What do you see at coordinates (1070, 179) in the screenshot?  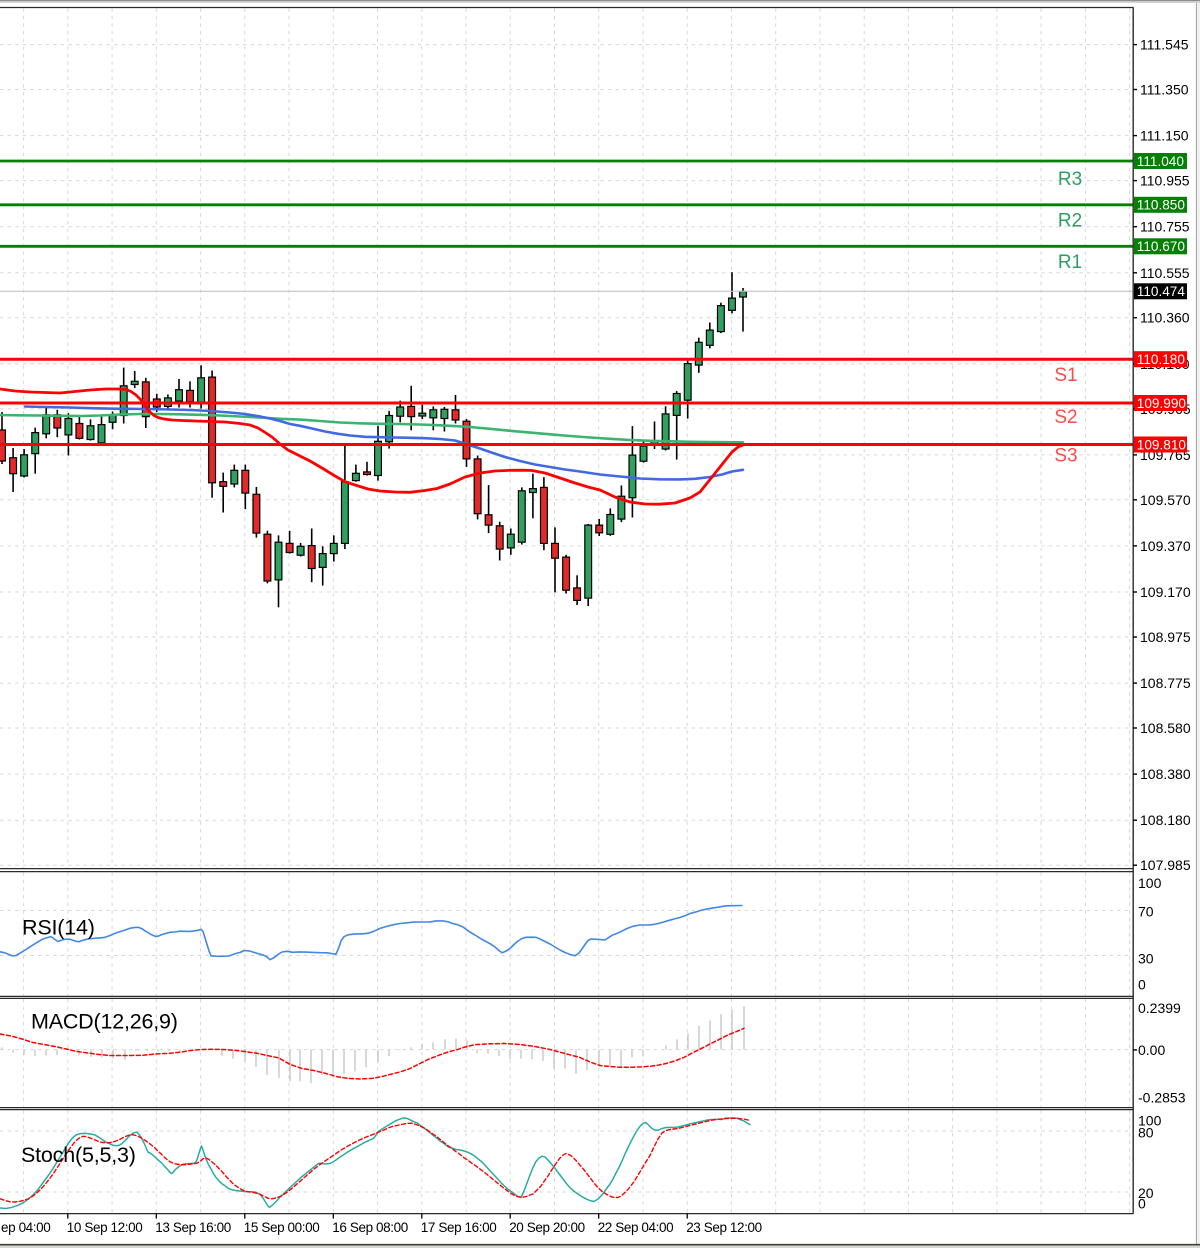 I see `svg-text: R3` at bounding box center [1070, 179].